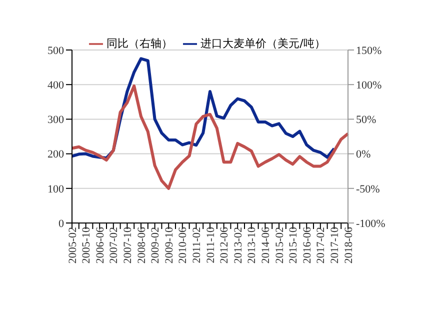 The width and height of the screenshot is (424, 320). What do you see at coordinates (197, 245) in the screenshot?
I see `x-tick-label: 2011-02` at bounding box center [197, 245].